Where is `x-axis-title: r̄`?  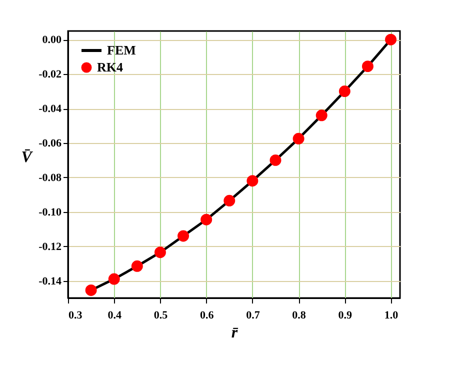
x-axis-title: r̄ is located at coordinates (234, 333).